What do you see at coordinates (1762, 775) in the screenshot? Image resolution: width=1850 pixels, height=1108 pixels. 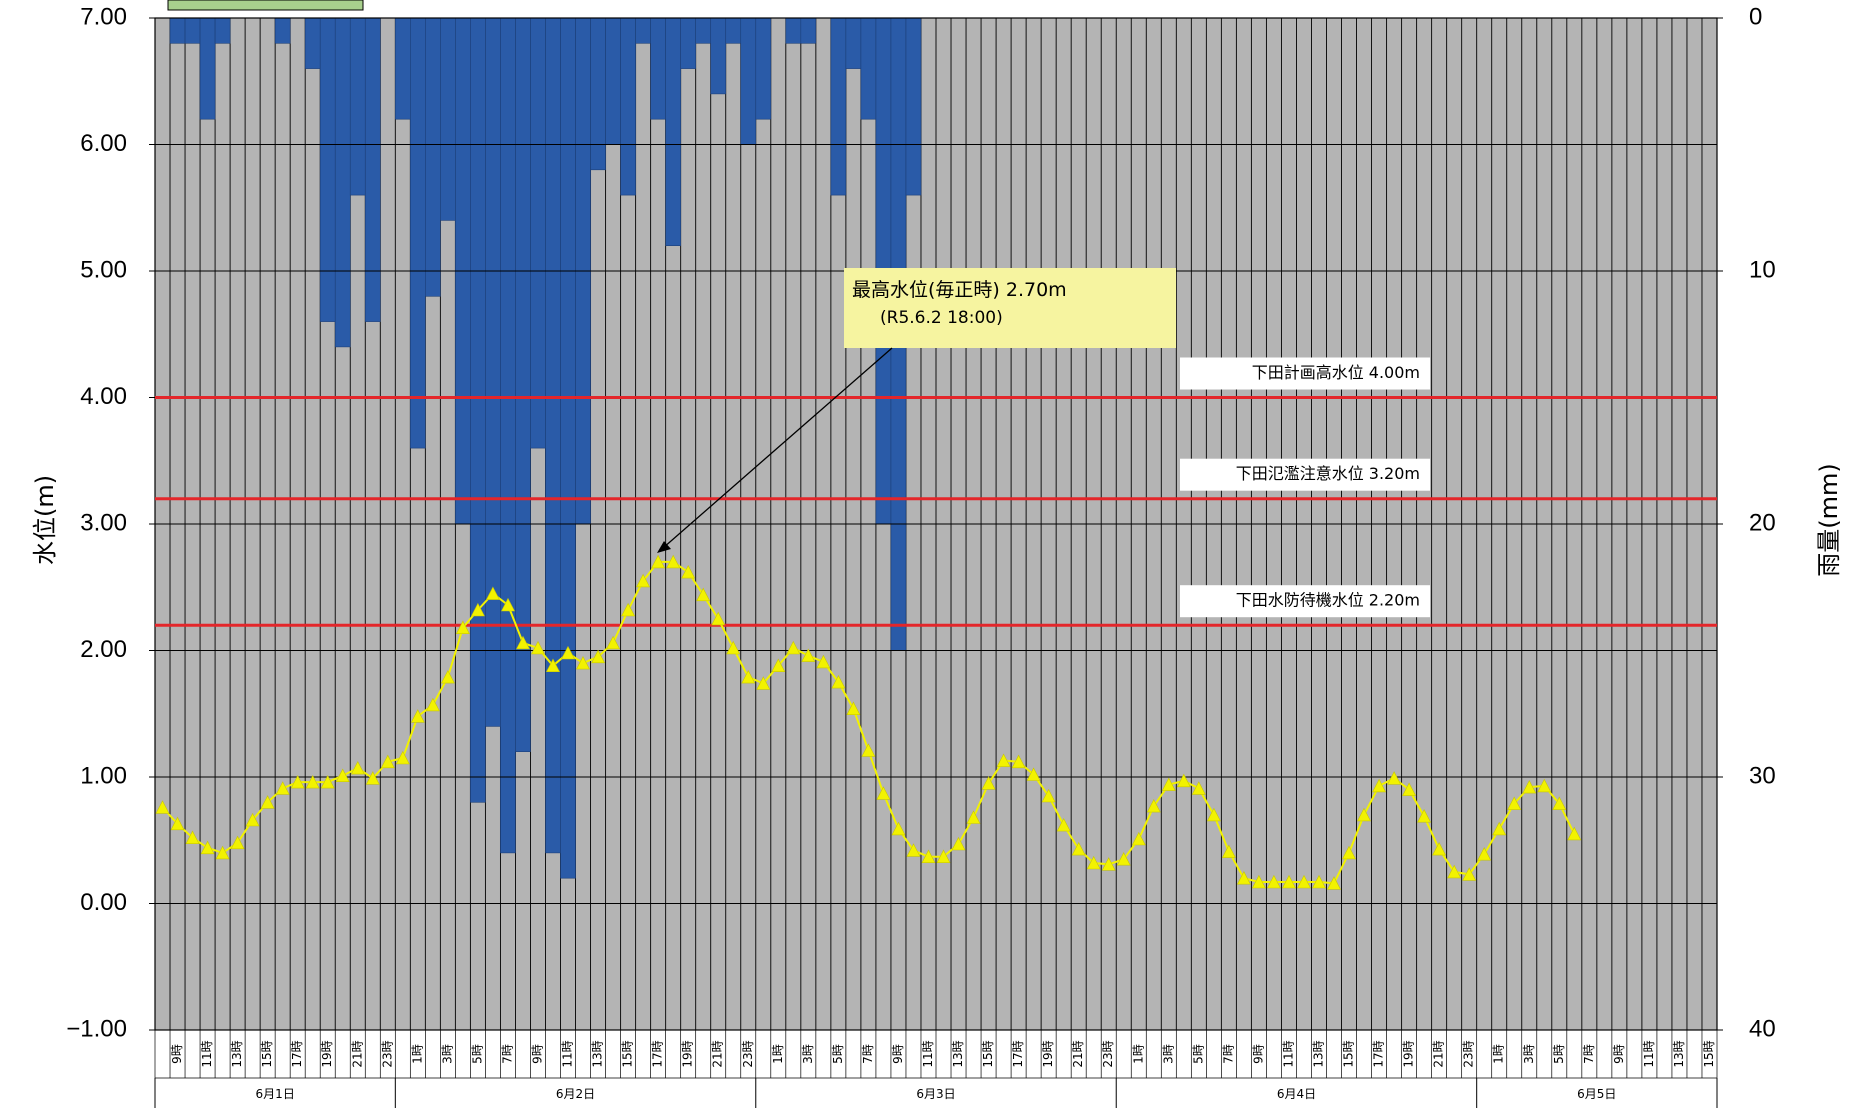 I see `right-tick-label: 30` at bounding box center [1762, 775].